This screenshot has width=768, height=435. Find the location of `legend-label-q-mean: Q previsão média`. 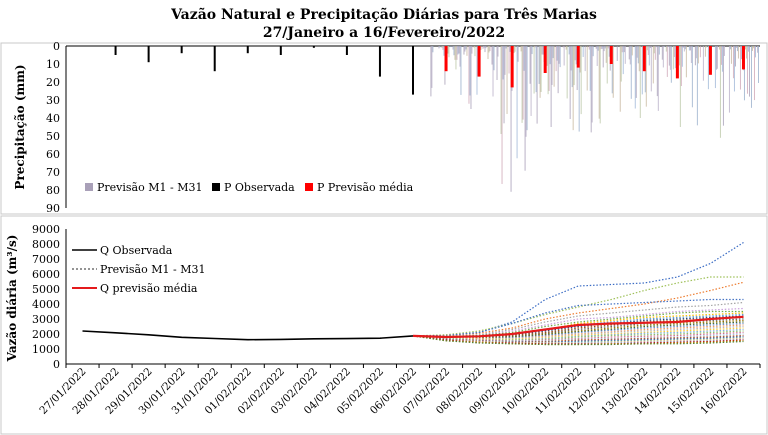

legend-label-q-mean: Q previsão média is located at coordinates (149, 288).